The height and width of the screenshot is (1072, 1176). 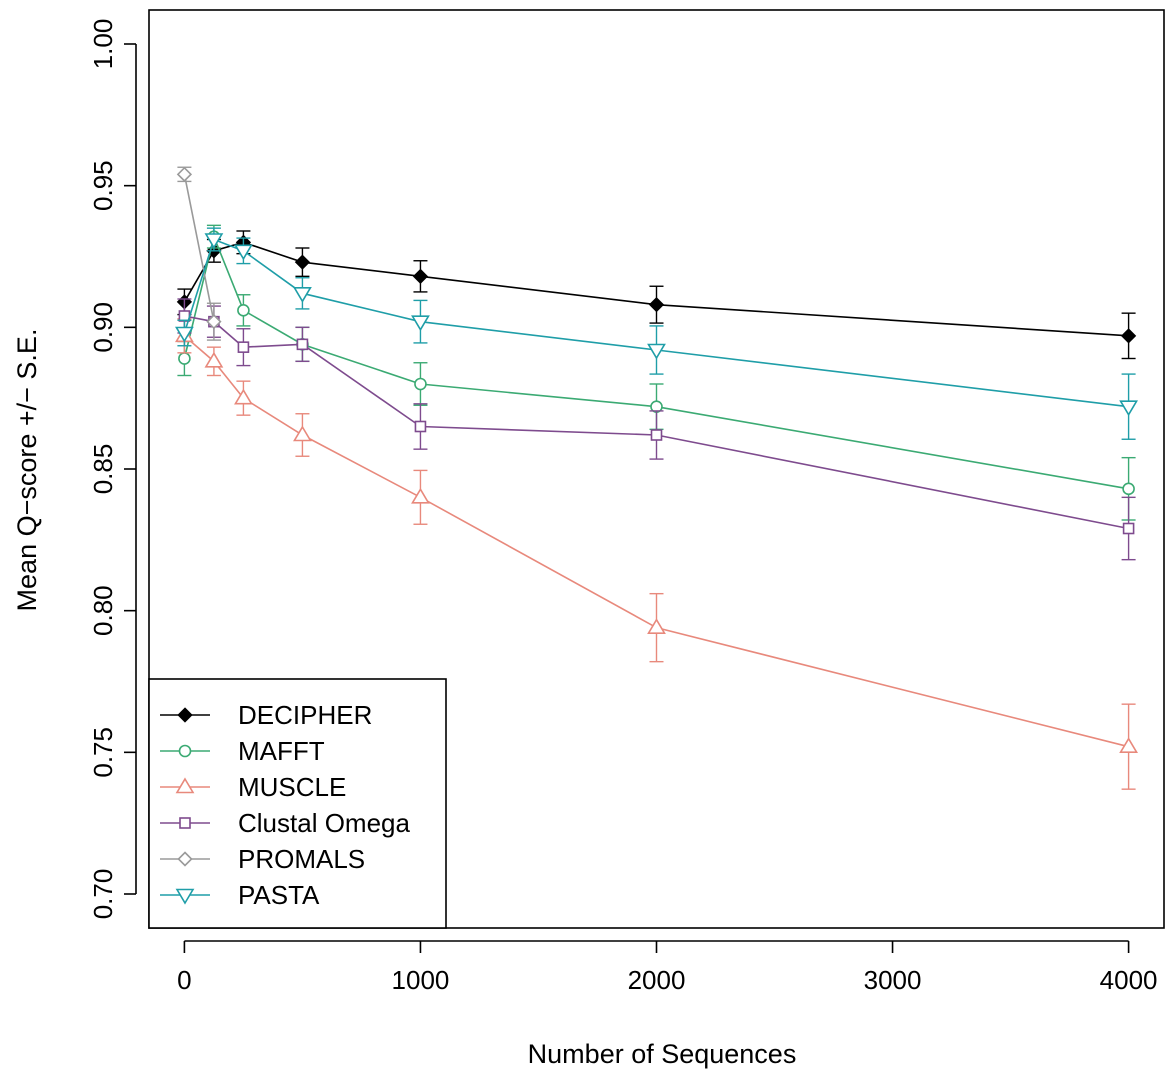 I want to click on legend-item-pasta: PASTA, so click(x=240, y=895).